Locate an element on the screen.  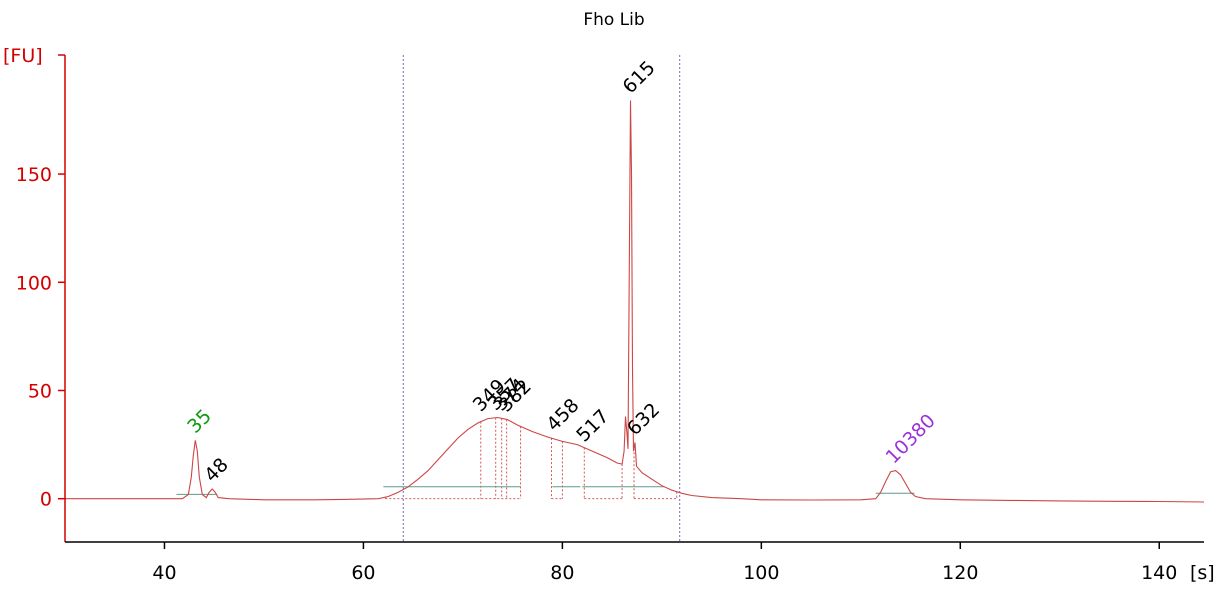
peak-label: 615 is located at coordinates (639, 77).